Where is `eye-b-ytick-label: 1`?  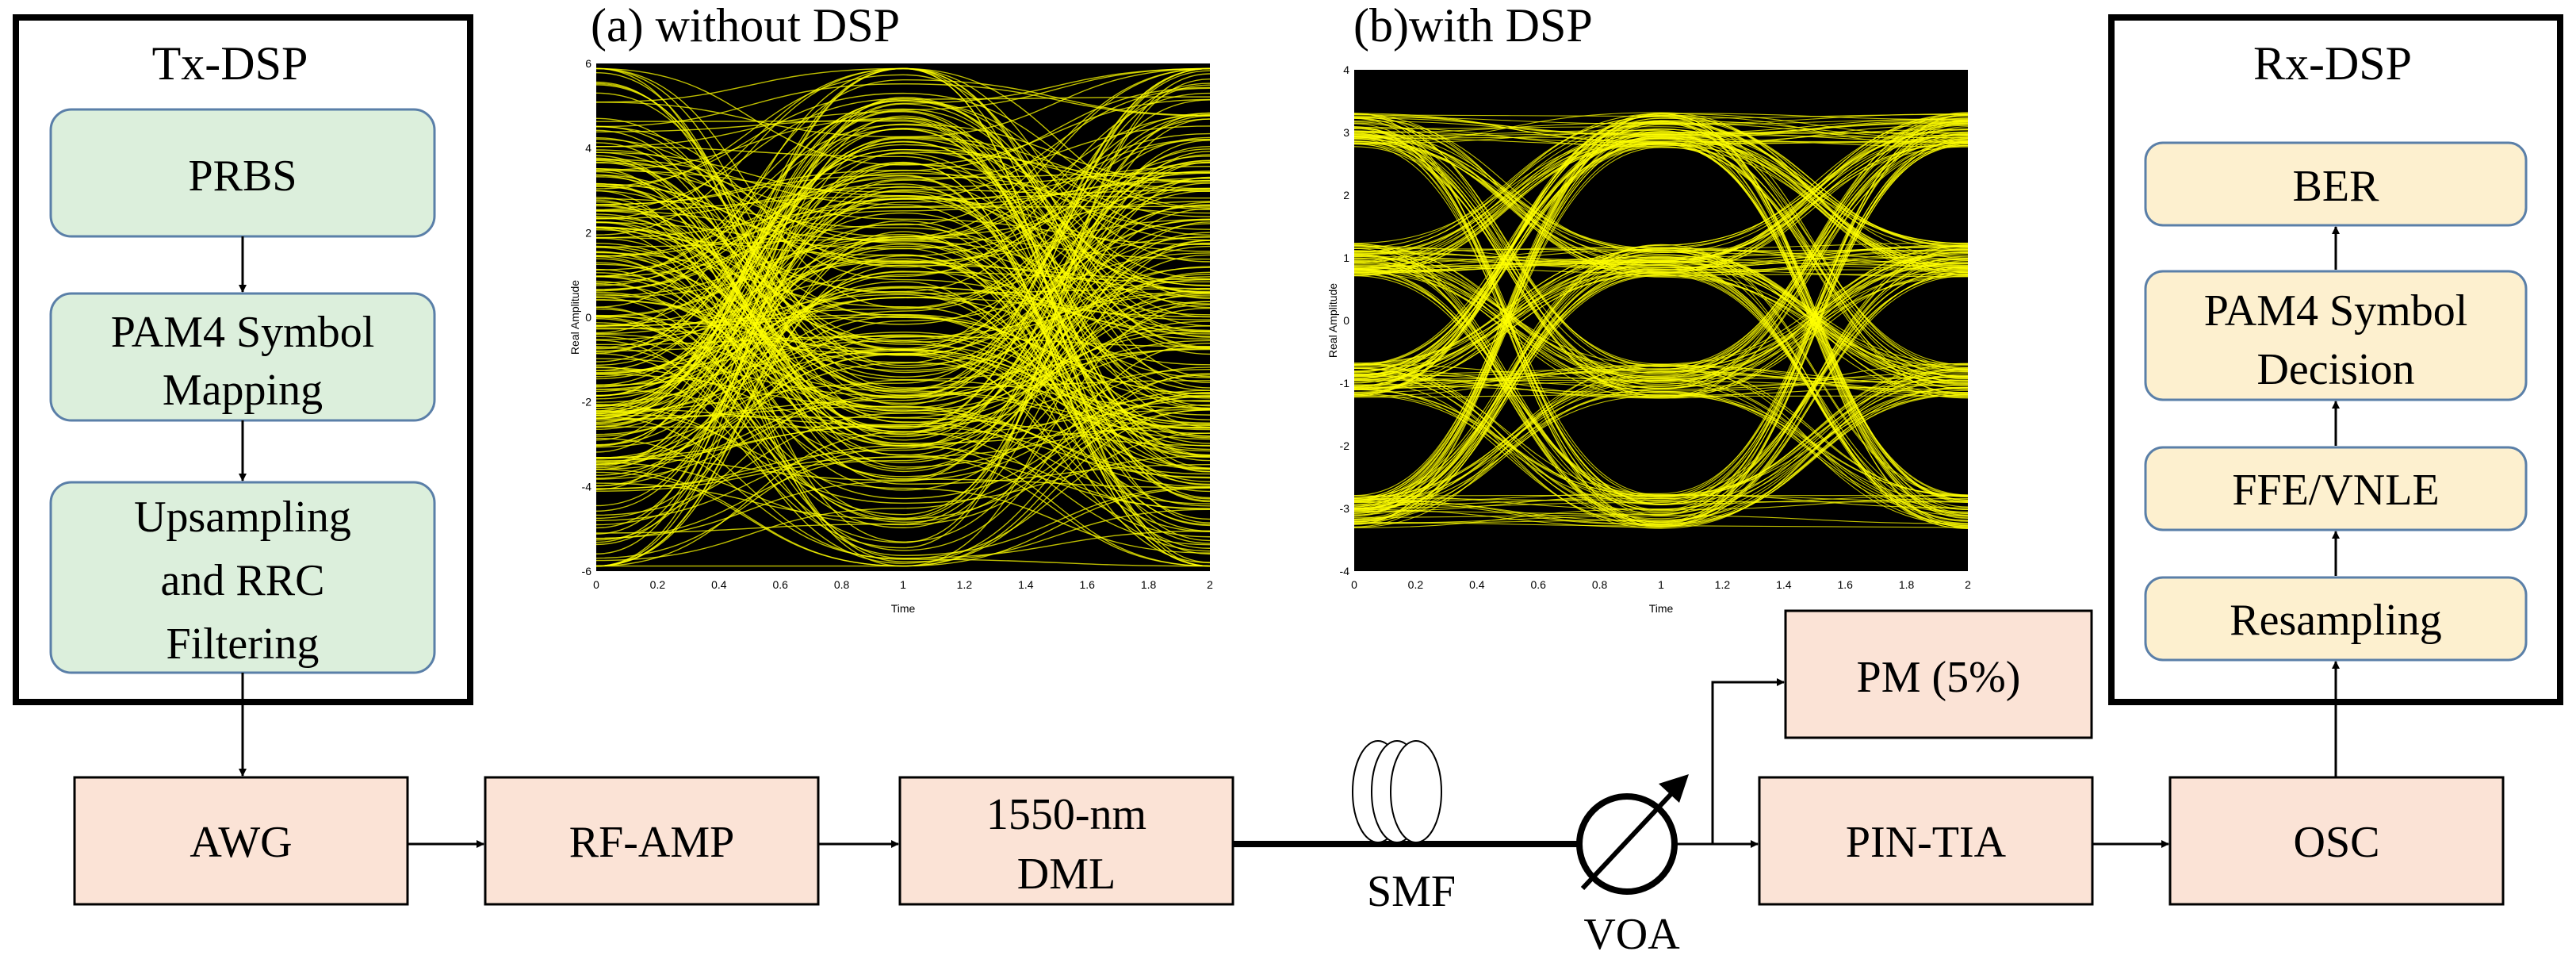 eye-b-ytick-label: 1 is located at coordinates (1346, 257).